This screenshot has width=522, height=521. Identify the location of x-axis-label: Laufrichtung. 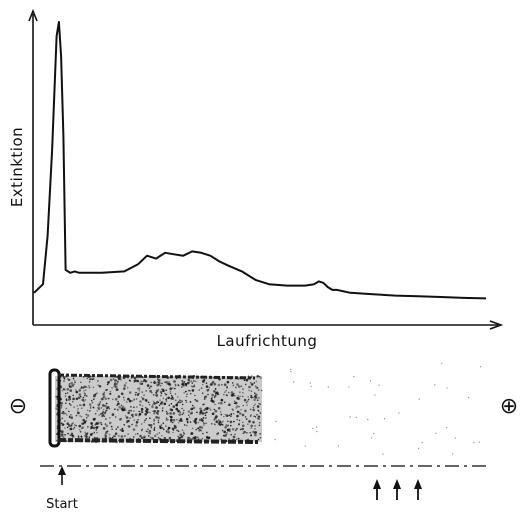
(267, 341).